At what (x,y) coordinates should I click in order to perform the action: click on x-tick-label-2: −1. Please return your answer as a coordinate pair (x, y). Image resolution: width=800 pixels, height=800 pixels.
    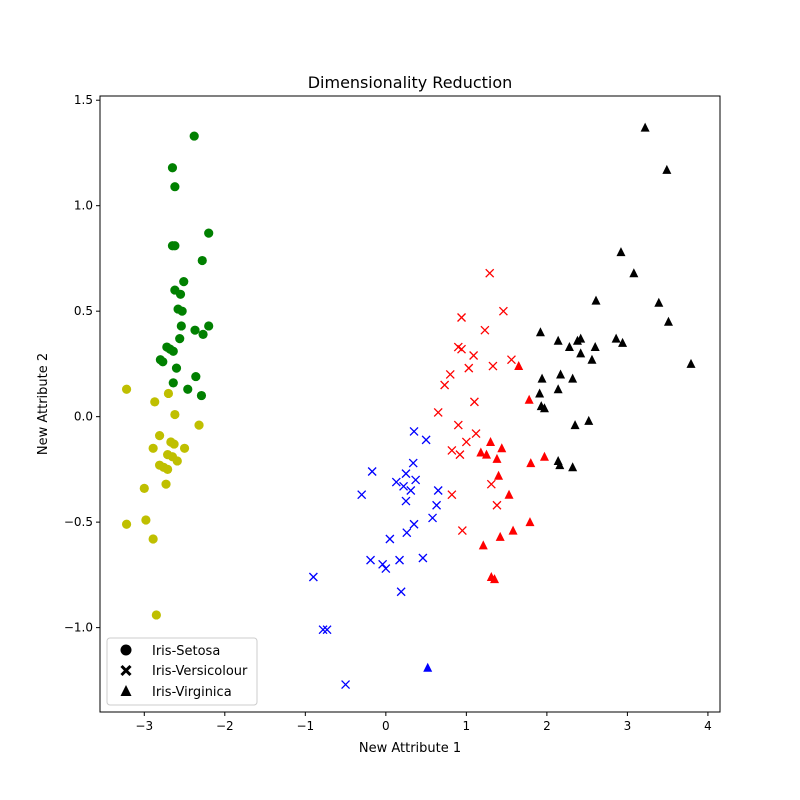
    Looking at the image, I should click on (305, 726).